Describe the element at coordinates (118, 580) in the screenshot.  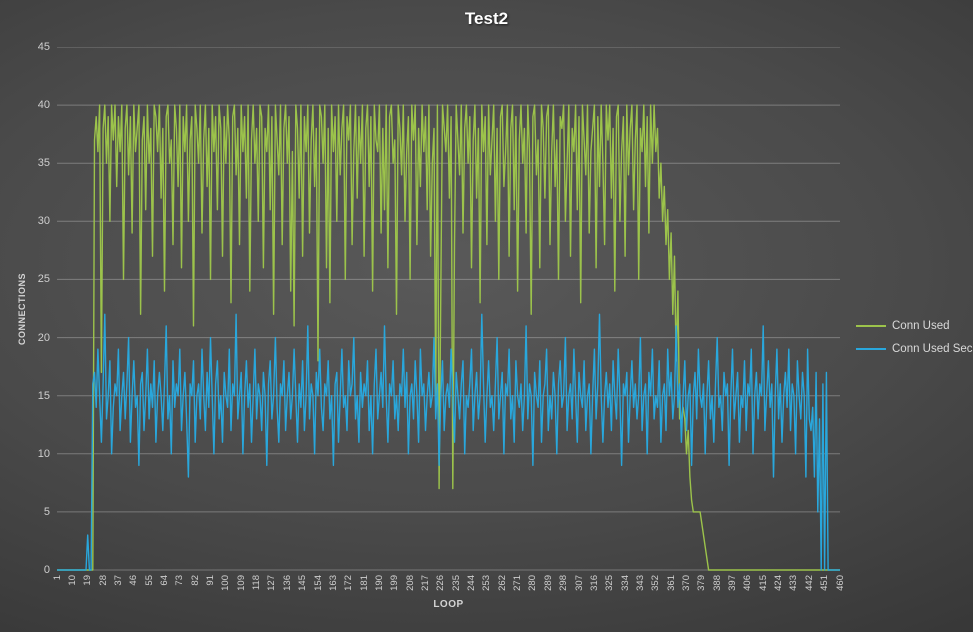
I see `x-tick-label: 37` at that location.